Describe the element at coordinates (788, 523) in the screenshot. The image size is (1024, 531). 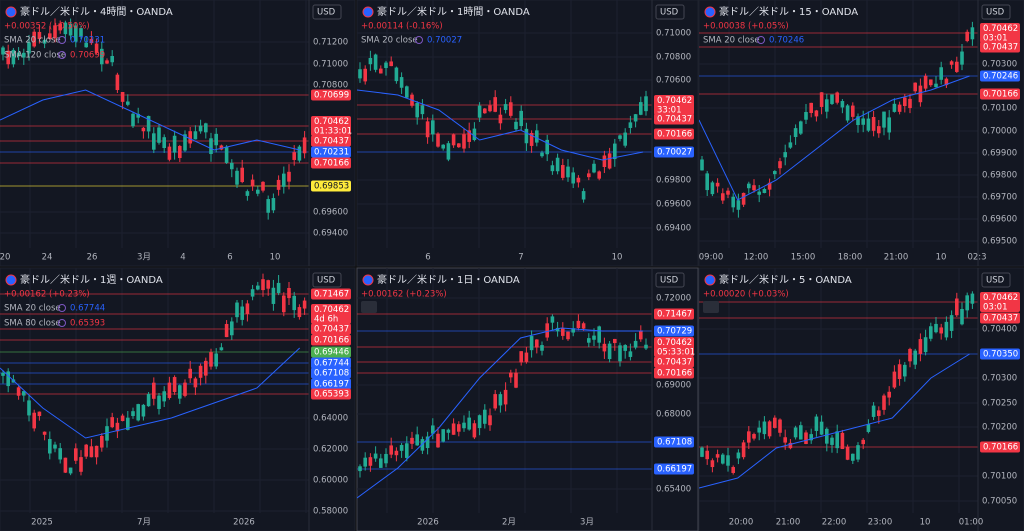
I see `time-axis-label: 21:00` at that location.